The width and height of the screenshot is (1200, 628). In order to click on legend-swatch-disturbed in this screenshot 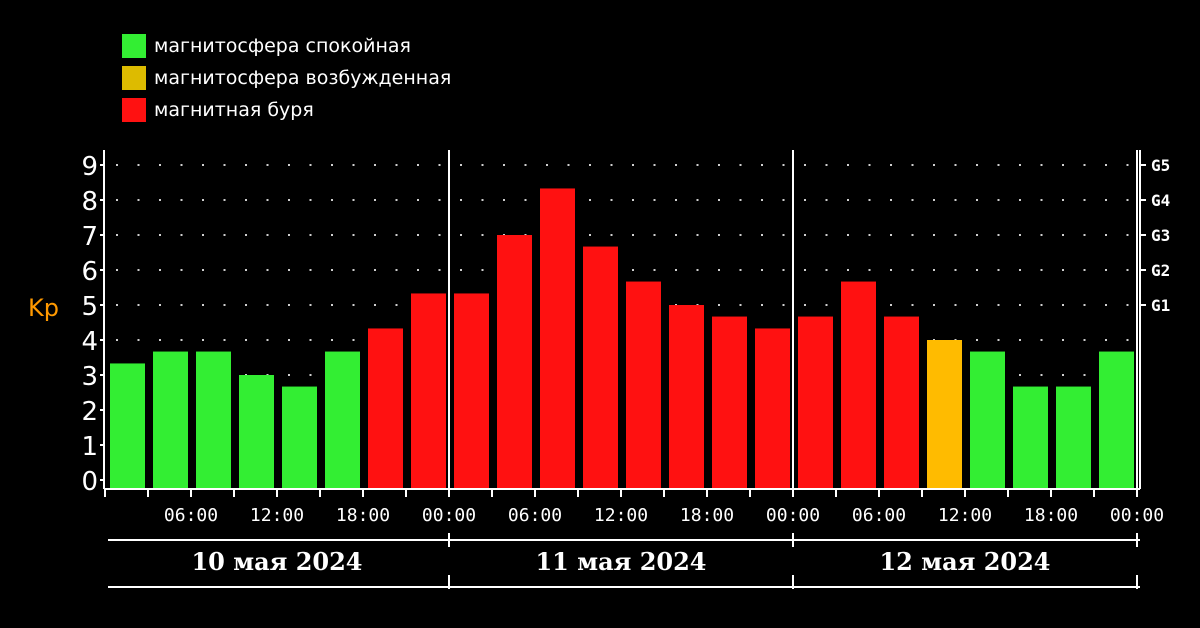, I will do `click(134, 78)`.